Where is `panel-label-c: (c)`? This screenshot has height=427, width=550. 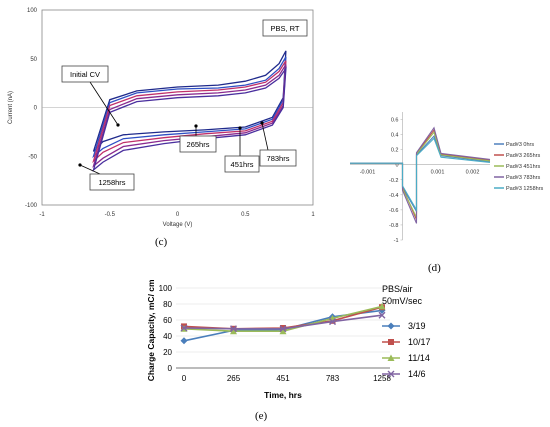
panel-label-c: (c) is located at coordinates (161, 242).